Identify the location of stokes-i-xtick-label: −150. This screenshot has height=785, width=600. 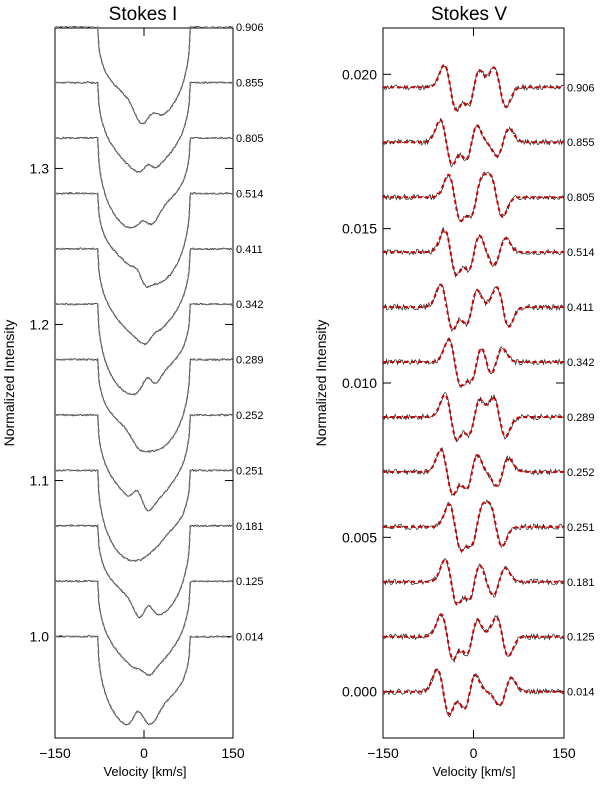
(55, 753).